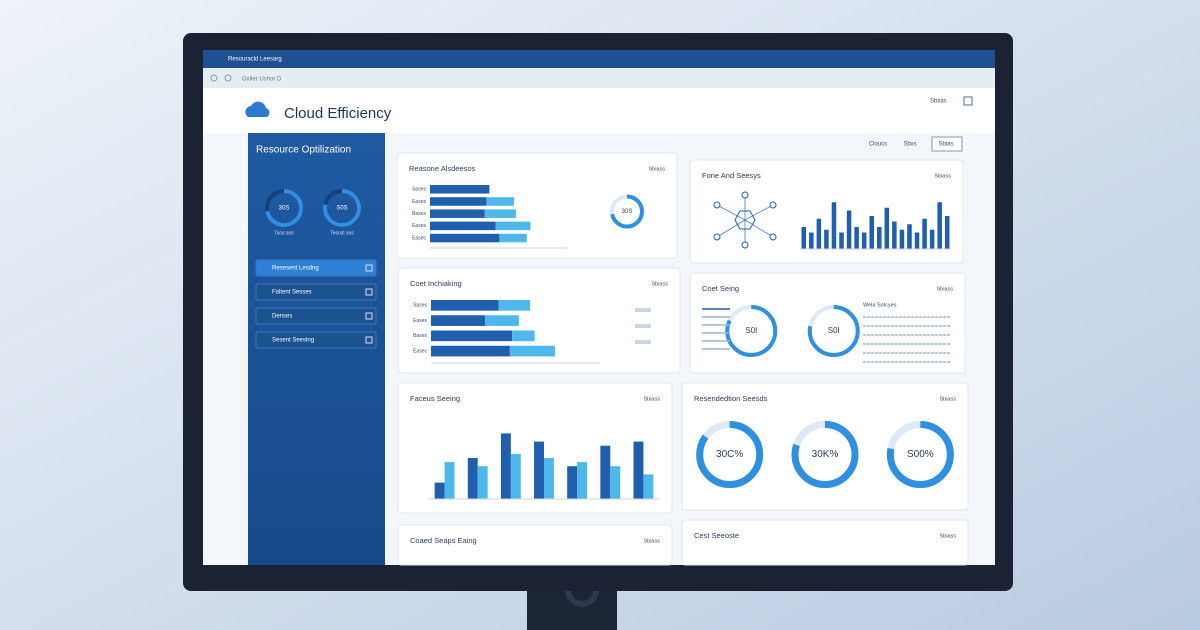 The height and width of the screenshot is (630, 1200). Describe the element at coordinates (435, 398) in the screenshot. I see `panel-title: Faceus Seeing` at that location.